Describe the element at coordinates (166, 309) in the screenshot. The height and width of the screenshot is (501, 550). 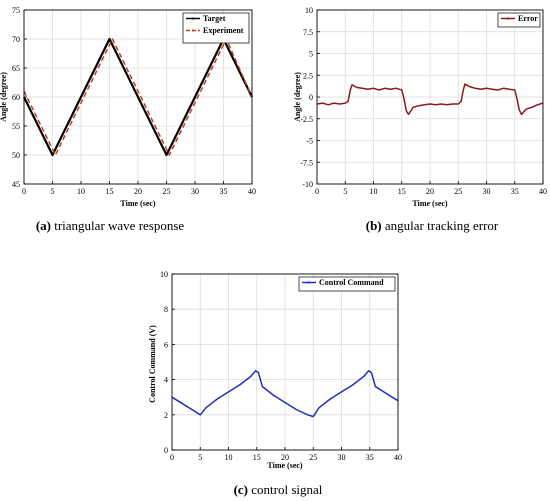
I see `panel-c-ytick-label: 8` at that location.